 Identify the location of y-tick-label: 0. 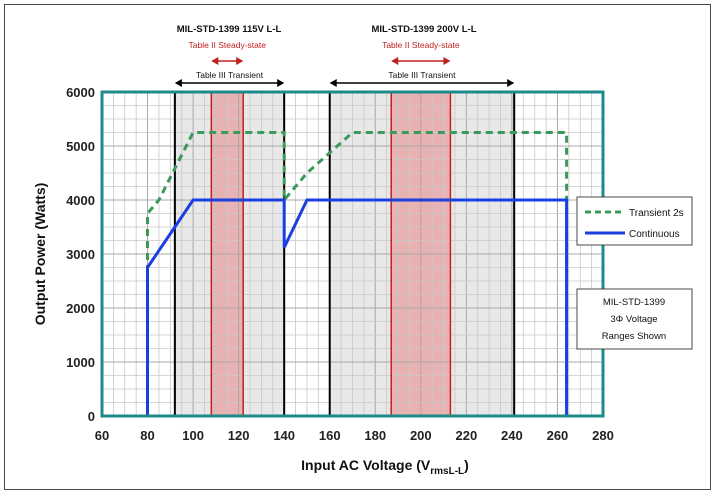
(91, 416).